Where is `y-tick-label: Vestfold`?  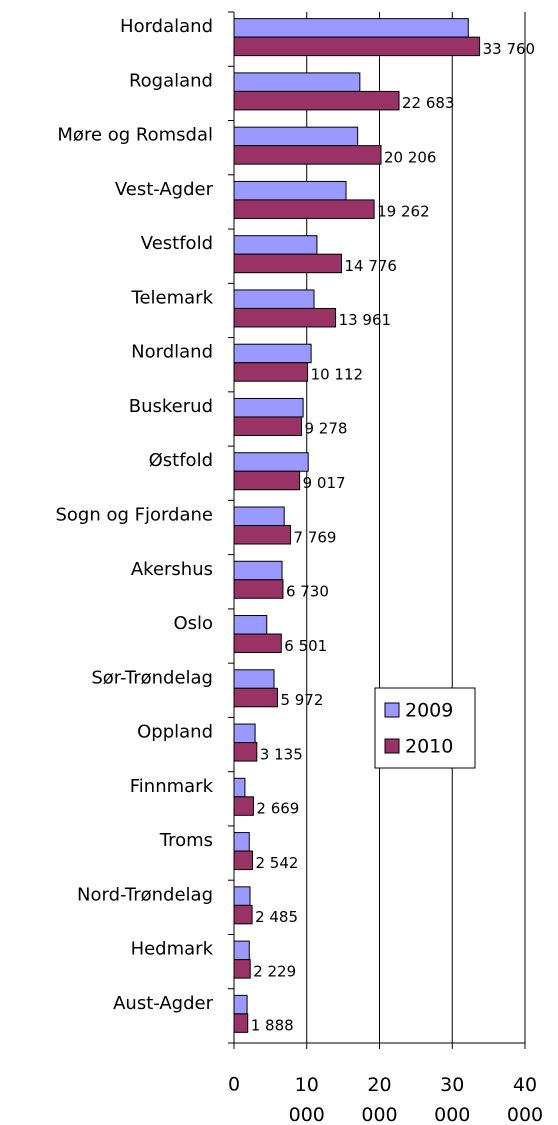 y-tick-label: Vestfold is located at coordinates (177, 243).